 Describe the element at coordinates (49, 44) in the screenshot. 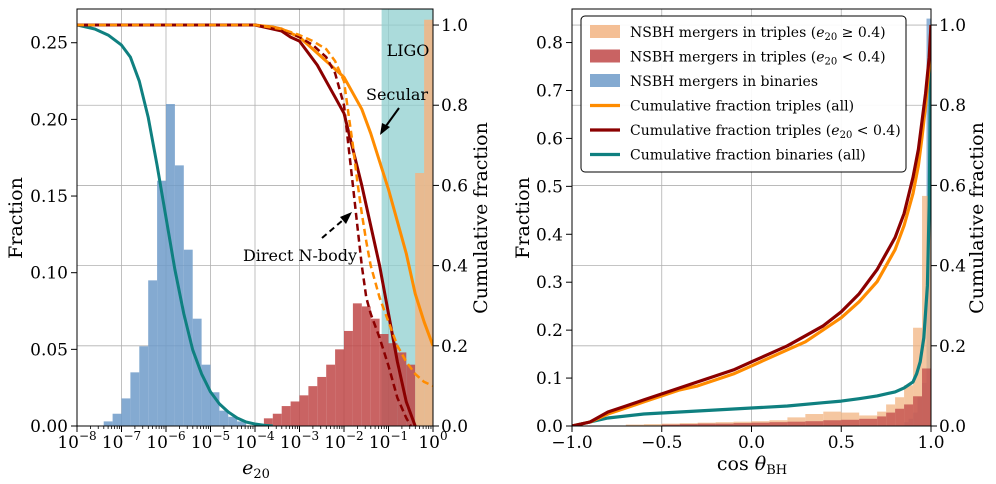

I see `left-y-tick-label: 0.25` at that location.